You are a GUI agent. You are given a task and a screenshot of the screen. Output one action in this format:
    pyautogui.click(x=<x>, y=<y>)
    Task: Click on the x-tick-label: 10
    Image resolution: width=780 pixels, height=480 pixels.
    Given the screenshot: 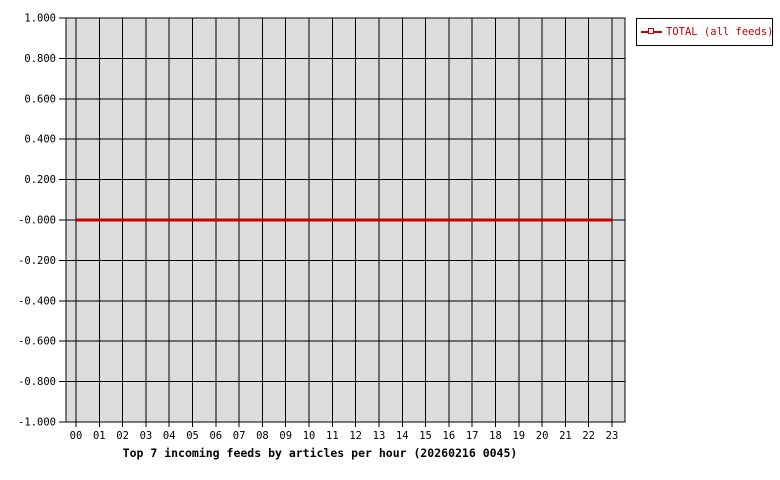 What is the action you would take?
    pyautogui.click(x=309, y=436)
    